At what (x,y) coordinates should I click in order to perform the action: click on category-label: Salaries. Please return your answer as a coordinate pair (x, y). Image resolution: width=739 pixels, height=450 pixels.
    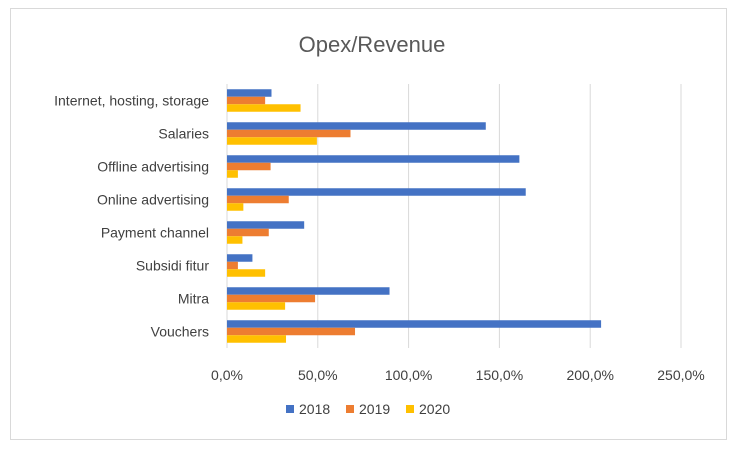
    Looking at the image, I should click on (183, 134).